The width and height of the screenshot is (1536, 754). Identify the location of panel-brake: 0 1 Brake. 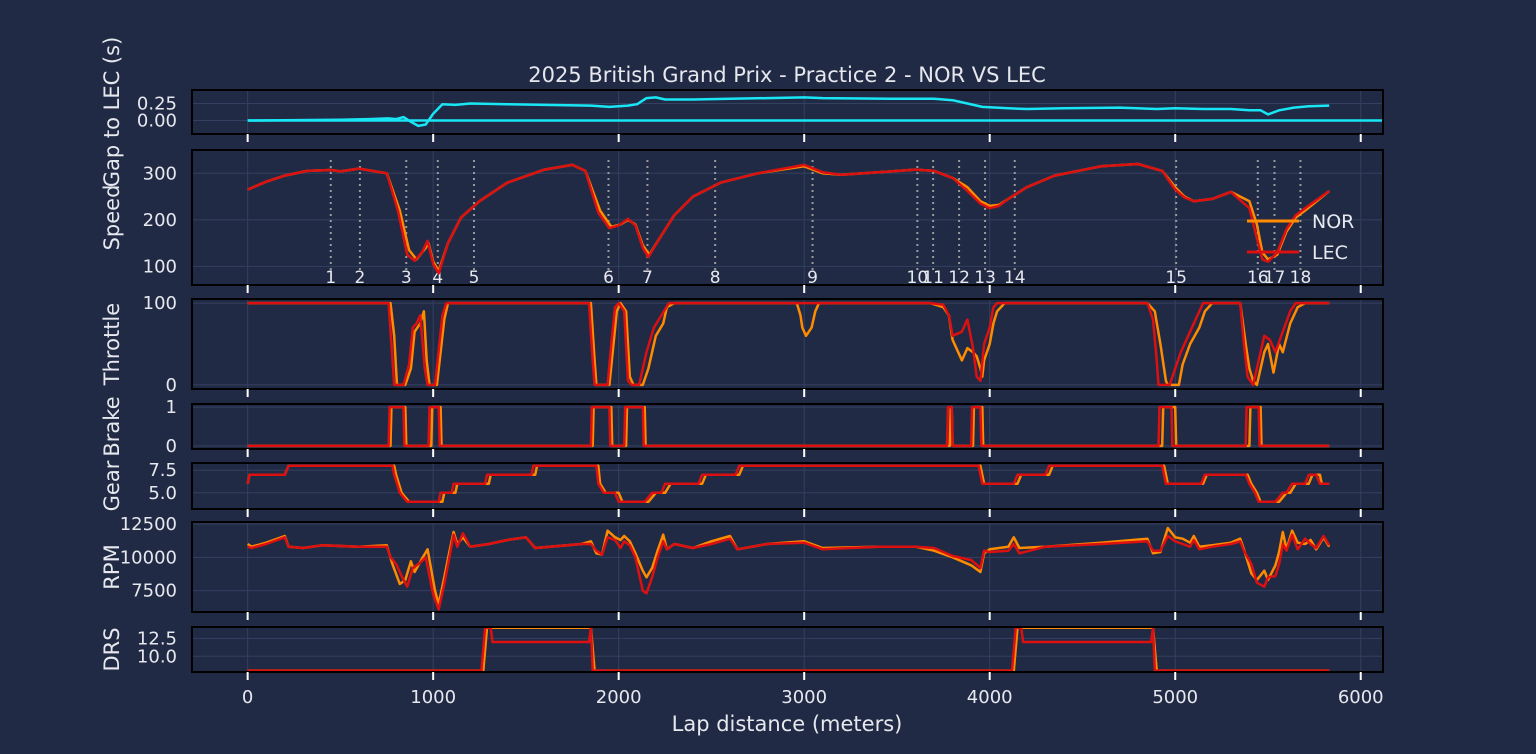
(742, 426).